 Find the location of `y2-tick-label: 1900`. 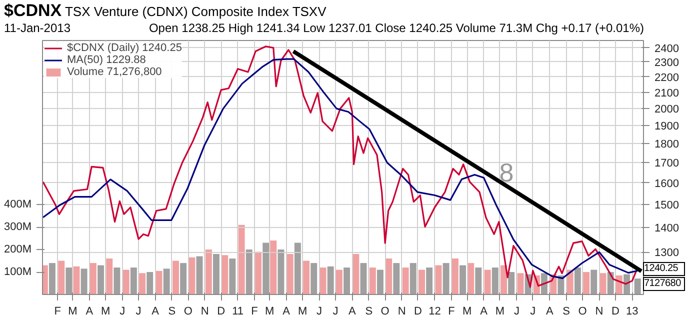

y2-tick-label: 1900 is located at coordinates (666, 126).